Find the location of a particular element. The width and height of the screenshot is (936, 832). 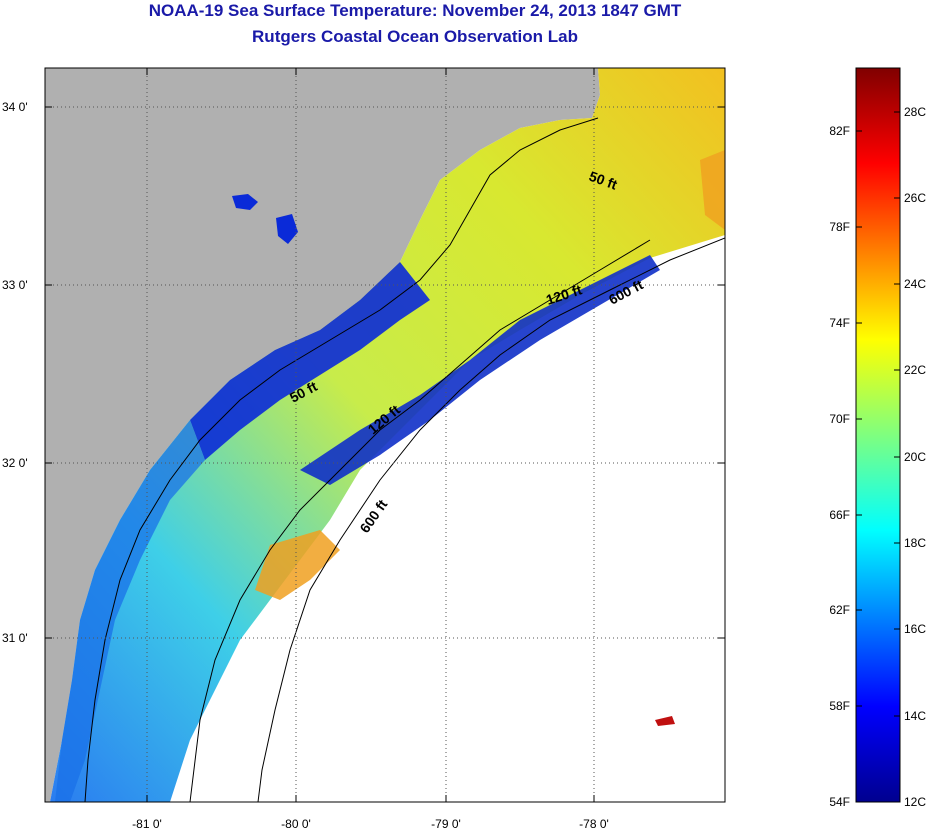

warm-orange-patch is located at coordinates (297, 565).